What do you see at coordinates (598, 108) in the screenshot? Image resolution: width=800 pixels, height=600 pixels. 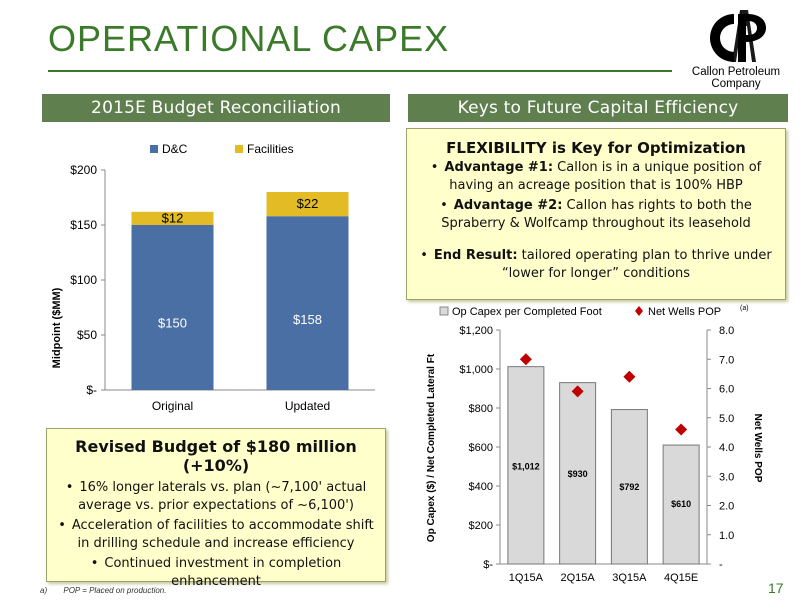 I see `capital-efficiency-header: Keys to Future Capital Efficiency` at bounding box center [598, 108].